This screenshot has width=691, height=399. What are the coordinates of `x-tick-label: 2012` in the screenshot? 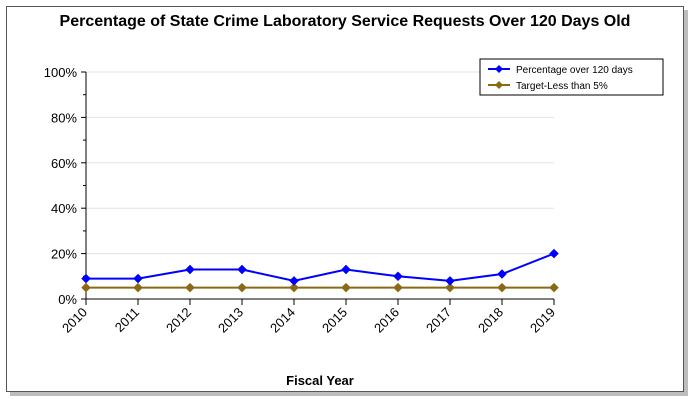 It's located at (178, 320).